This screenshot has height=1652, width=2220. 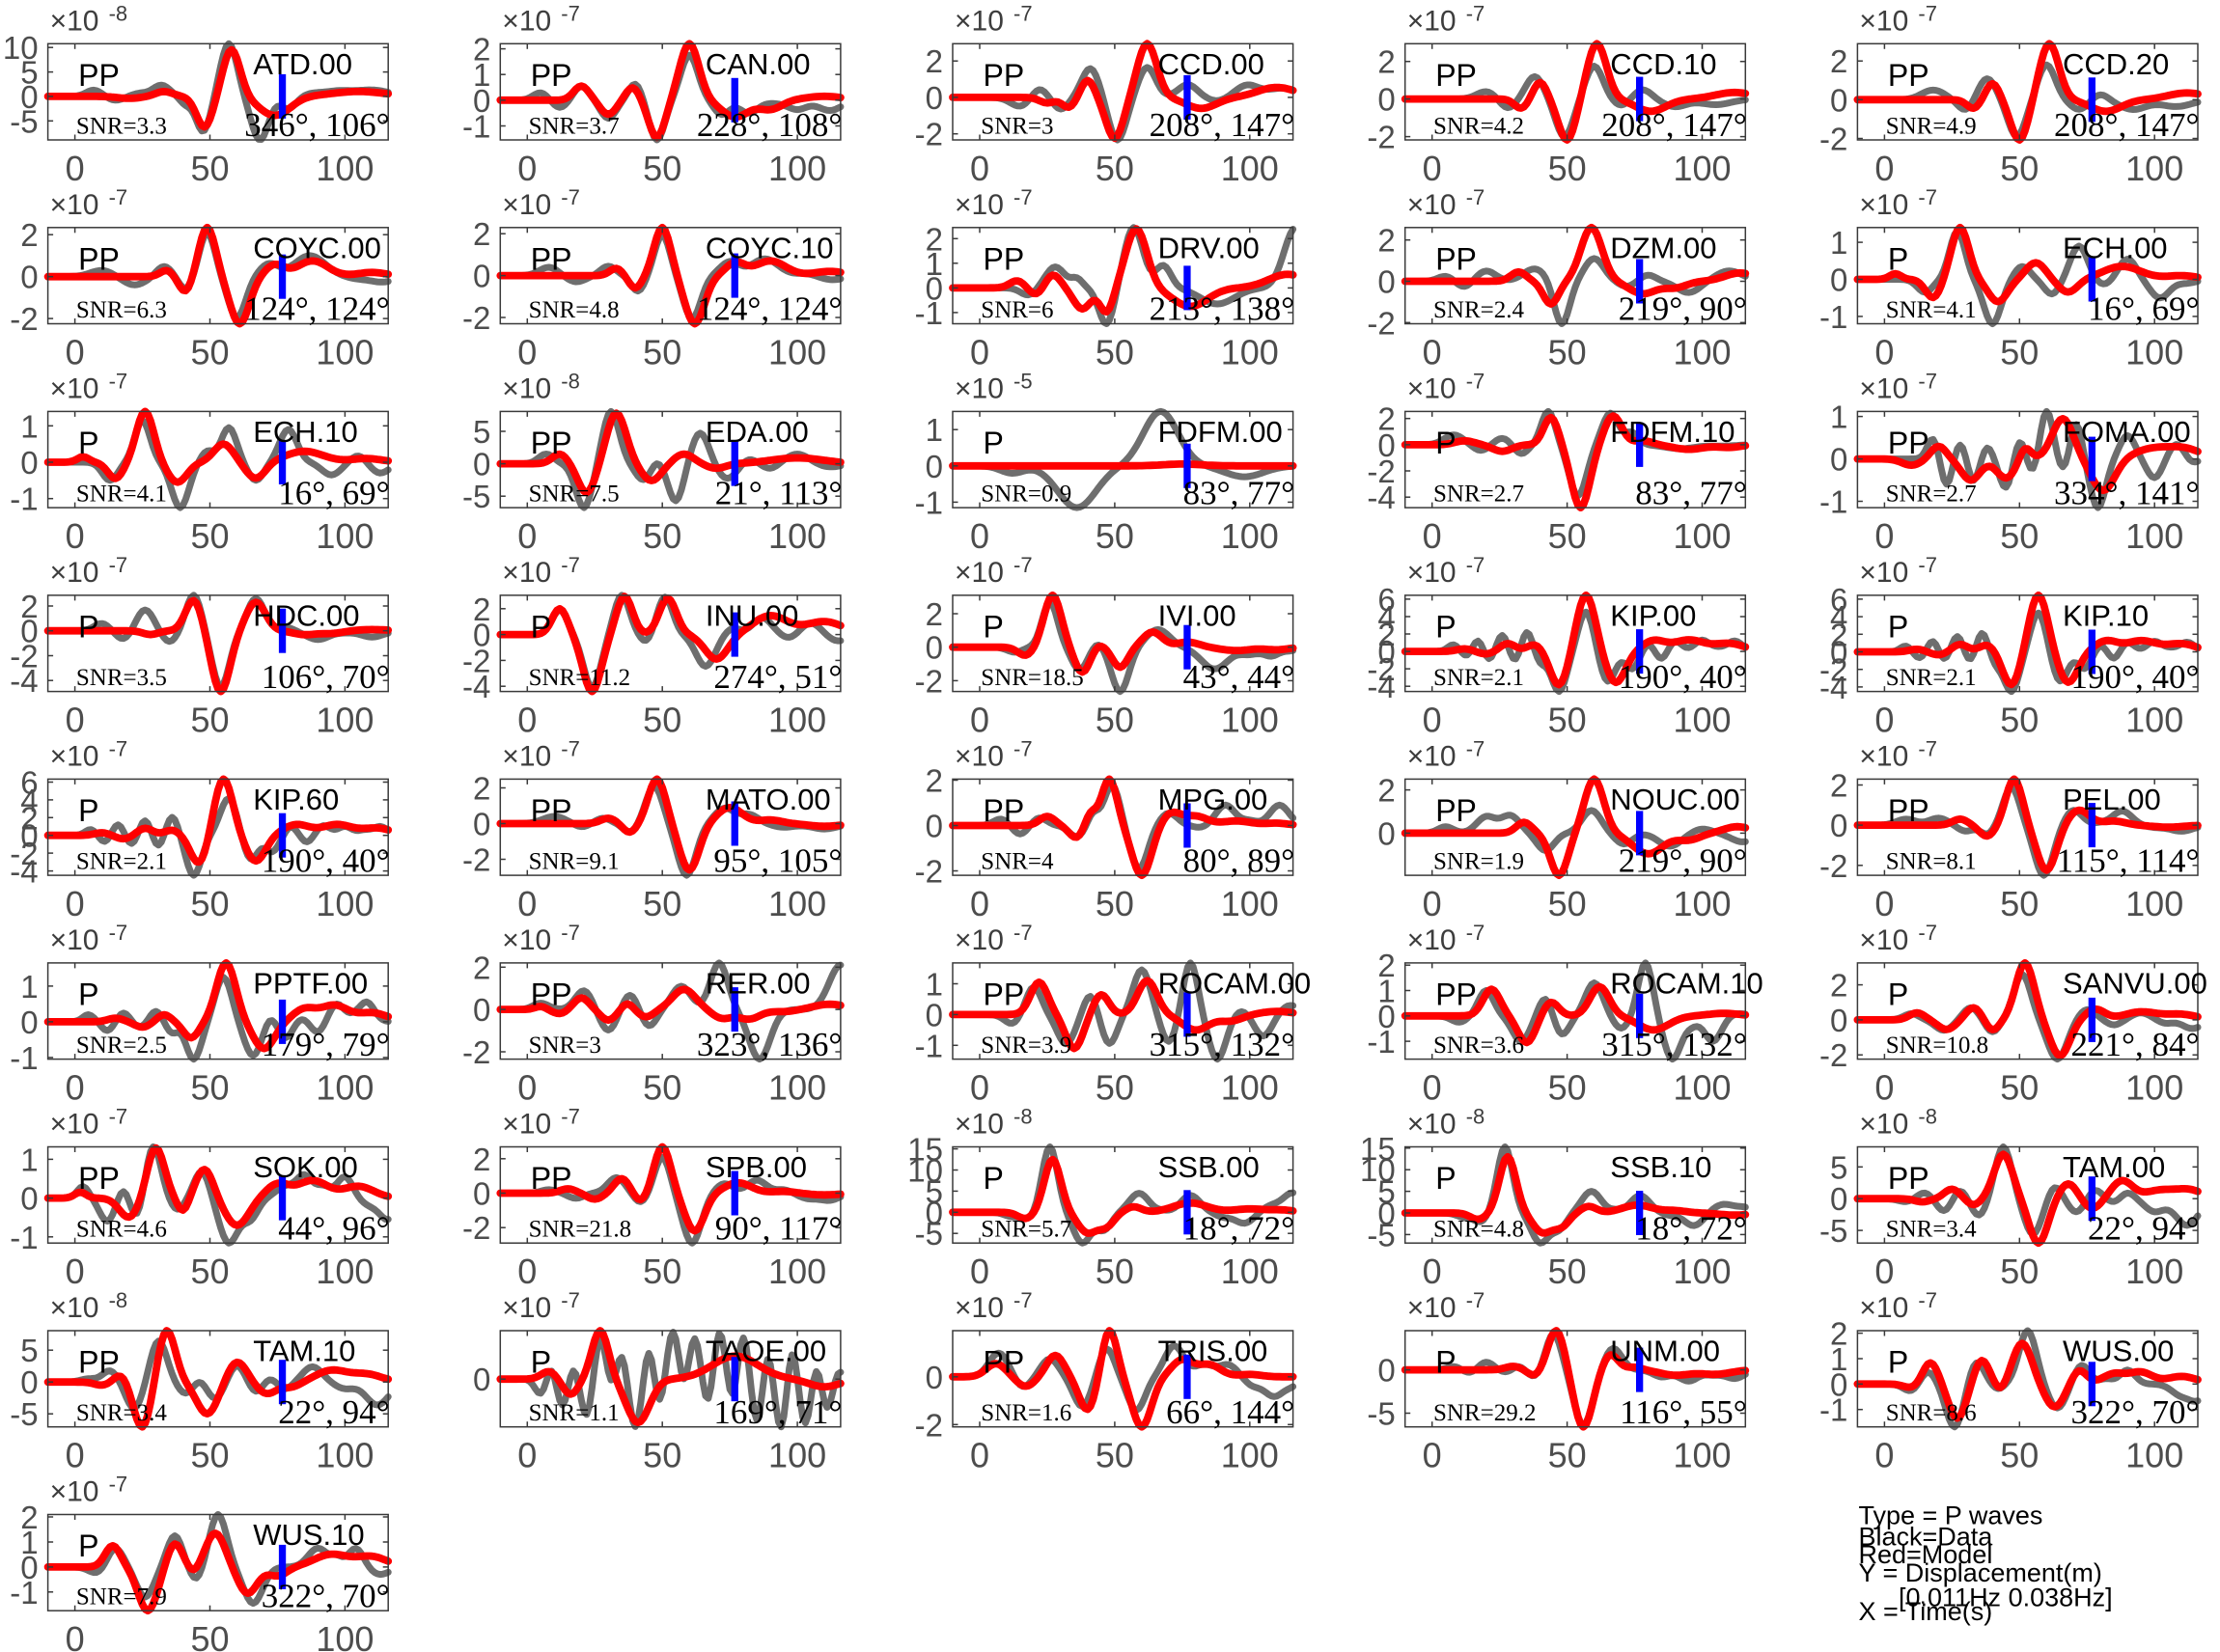 What do you see at coordinates (580, 678) in the screenshot?
I see `svg-text: SNR=11.2` at bounding box center [580, 678].